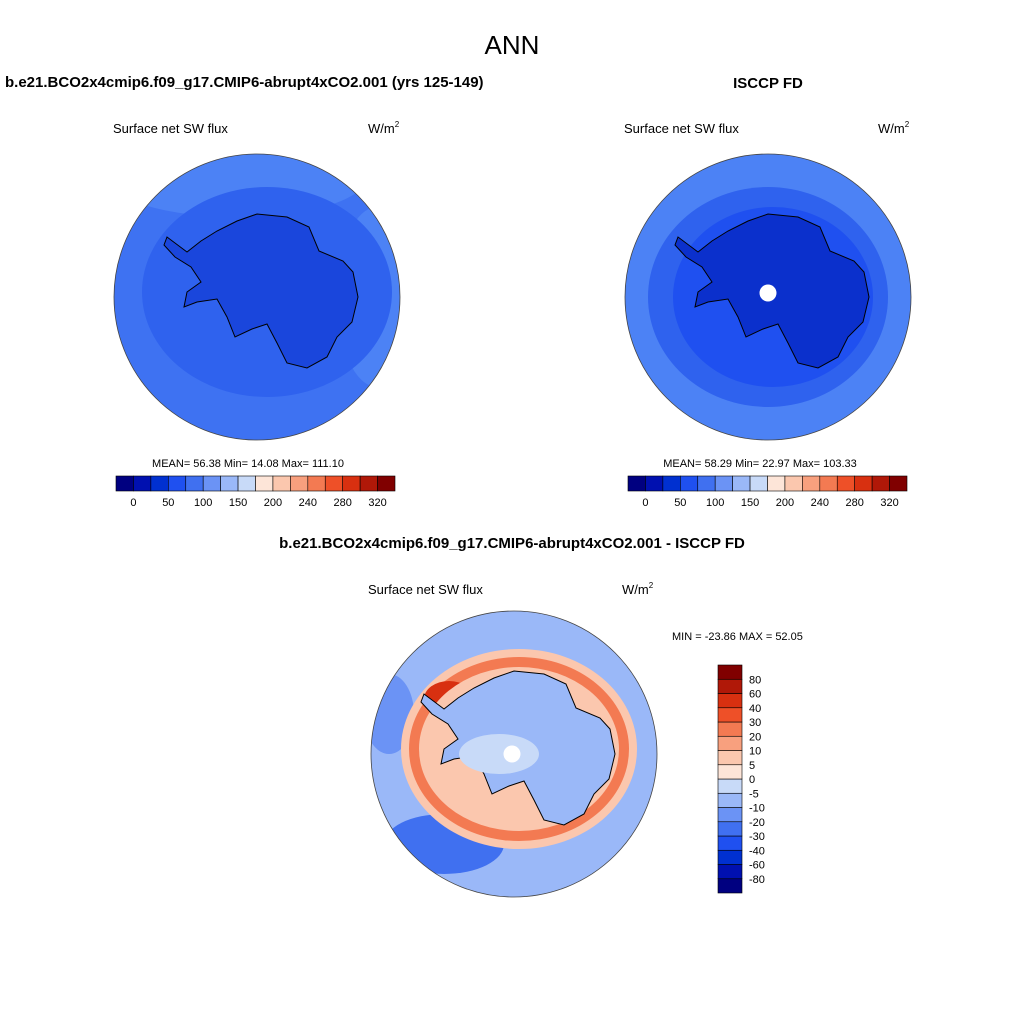 Image resolution: width=1024 pixels, height=1029 pixels. What do you see at coordinates (248, 464) in the screenshot?
I see `stats: MEAN= 56.38 Min= 14.08 Max= 111.10` at bounding box center [248, 464].